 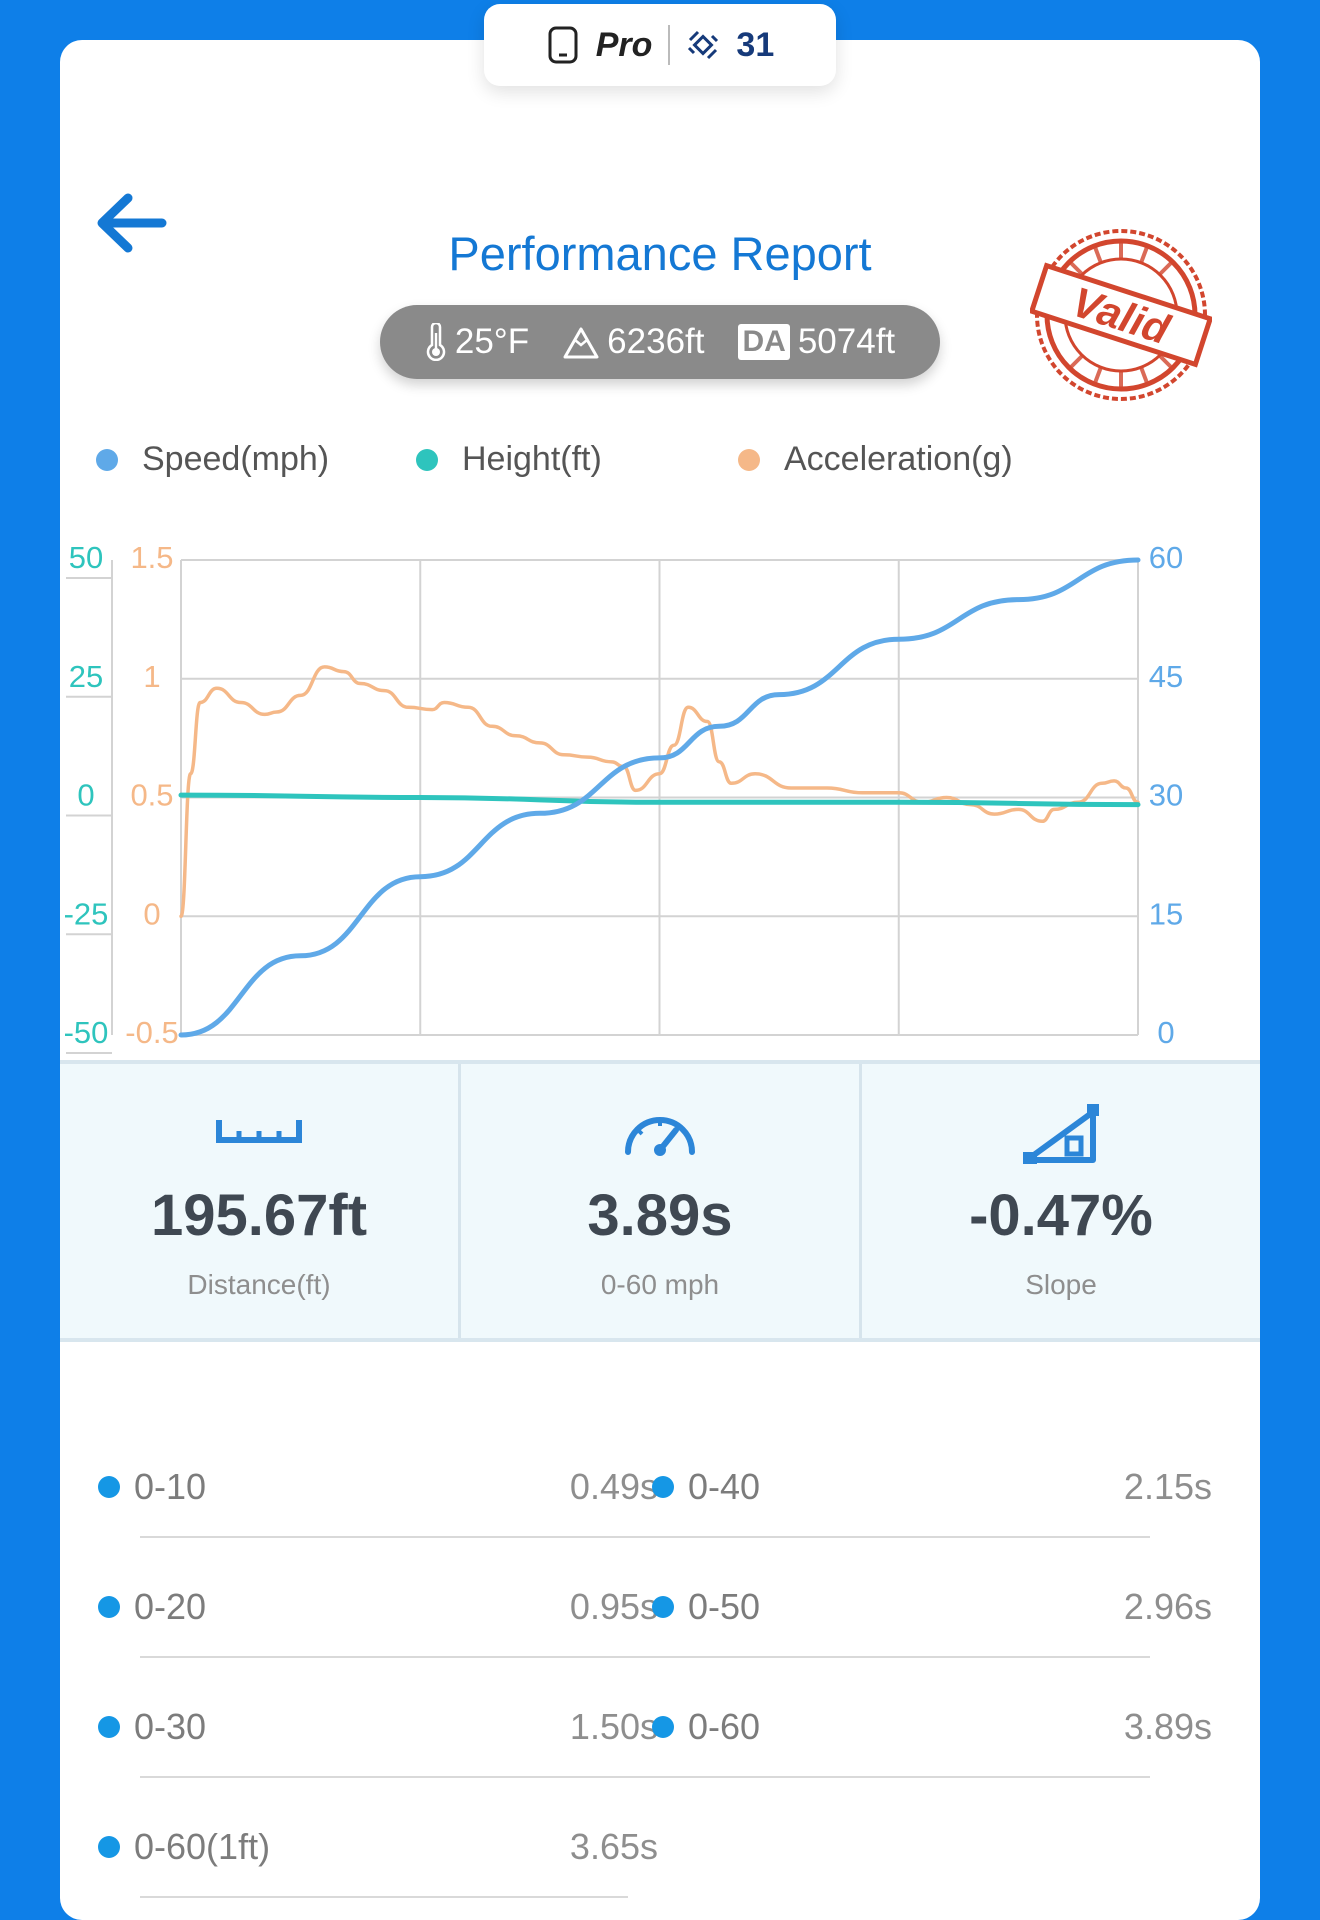 What do you see at coordinates (170, 1486) in the screenshot?
I see `split-name: 0-10` at bounding box center [170, 1486].